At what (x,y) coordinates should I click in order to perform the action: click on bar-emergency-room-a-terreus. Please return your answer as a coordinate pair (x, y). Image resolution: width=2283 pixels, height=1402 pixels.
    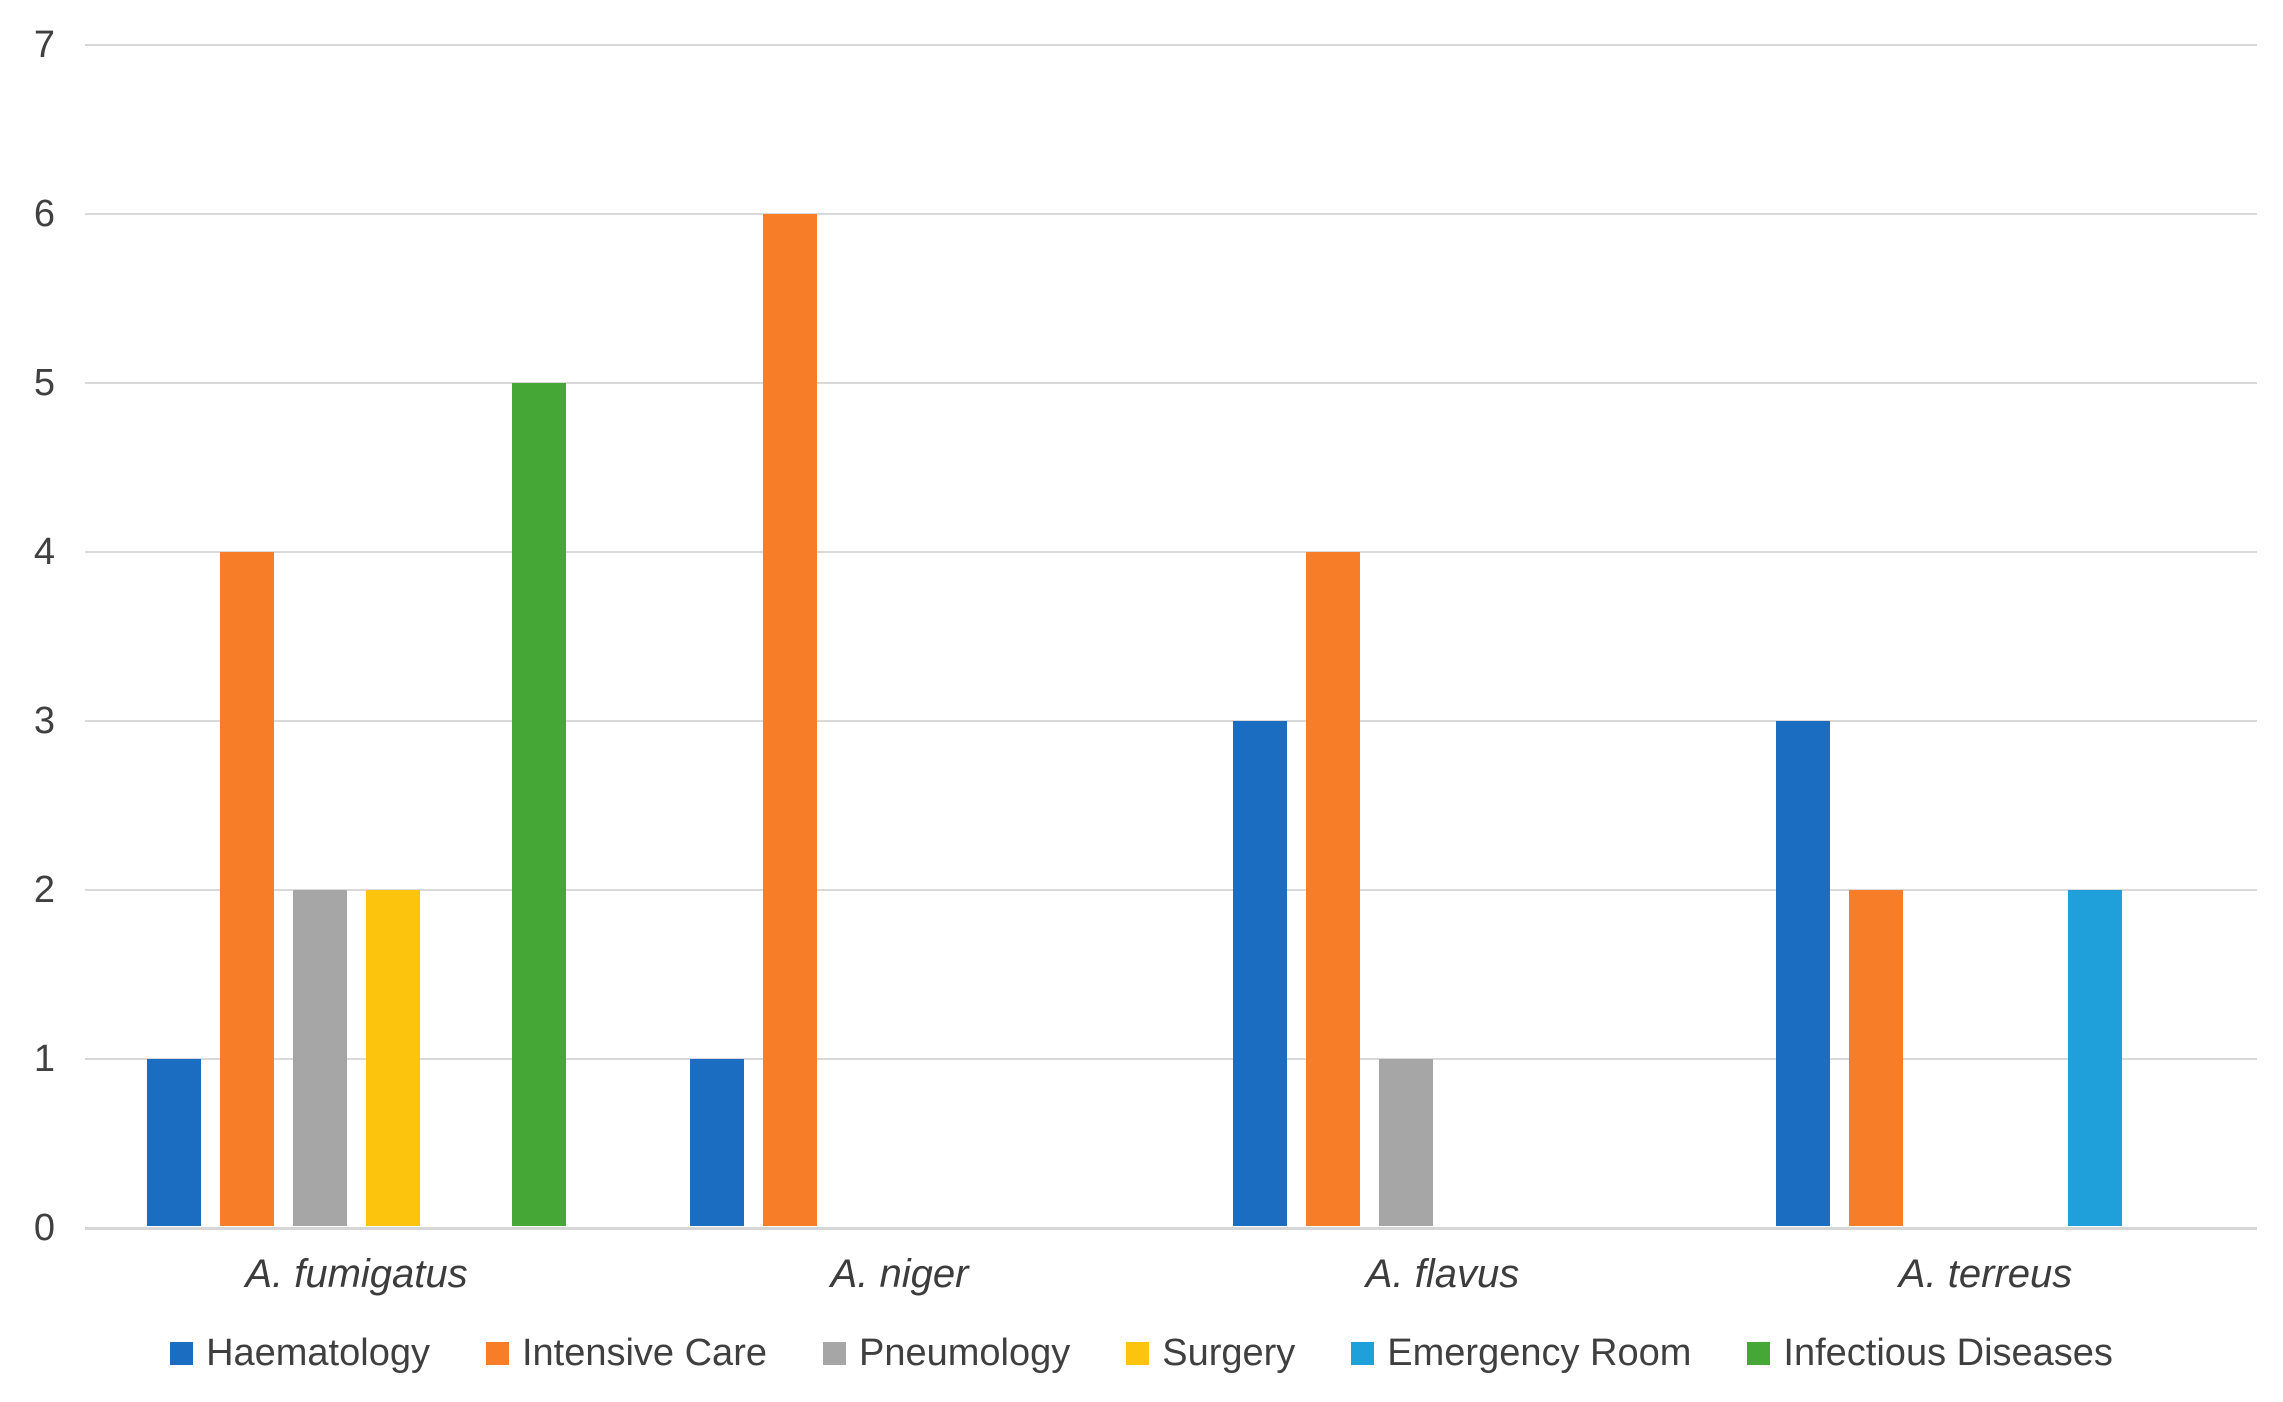
    Looking at the image, I should click on (2095, 1058).